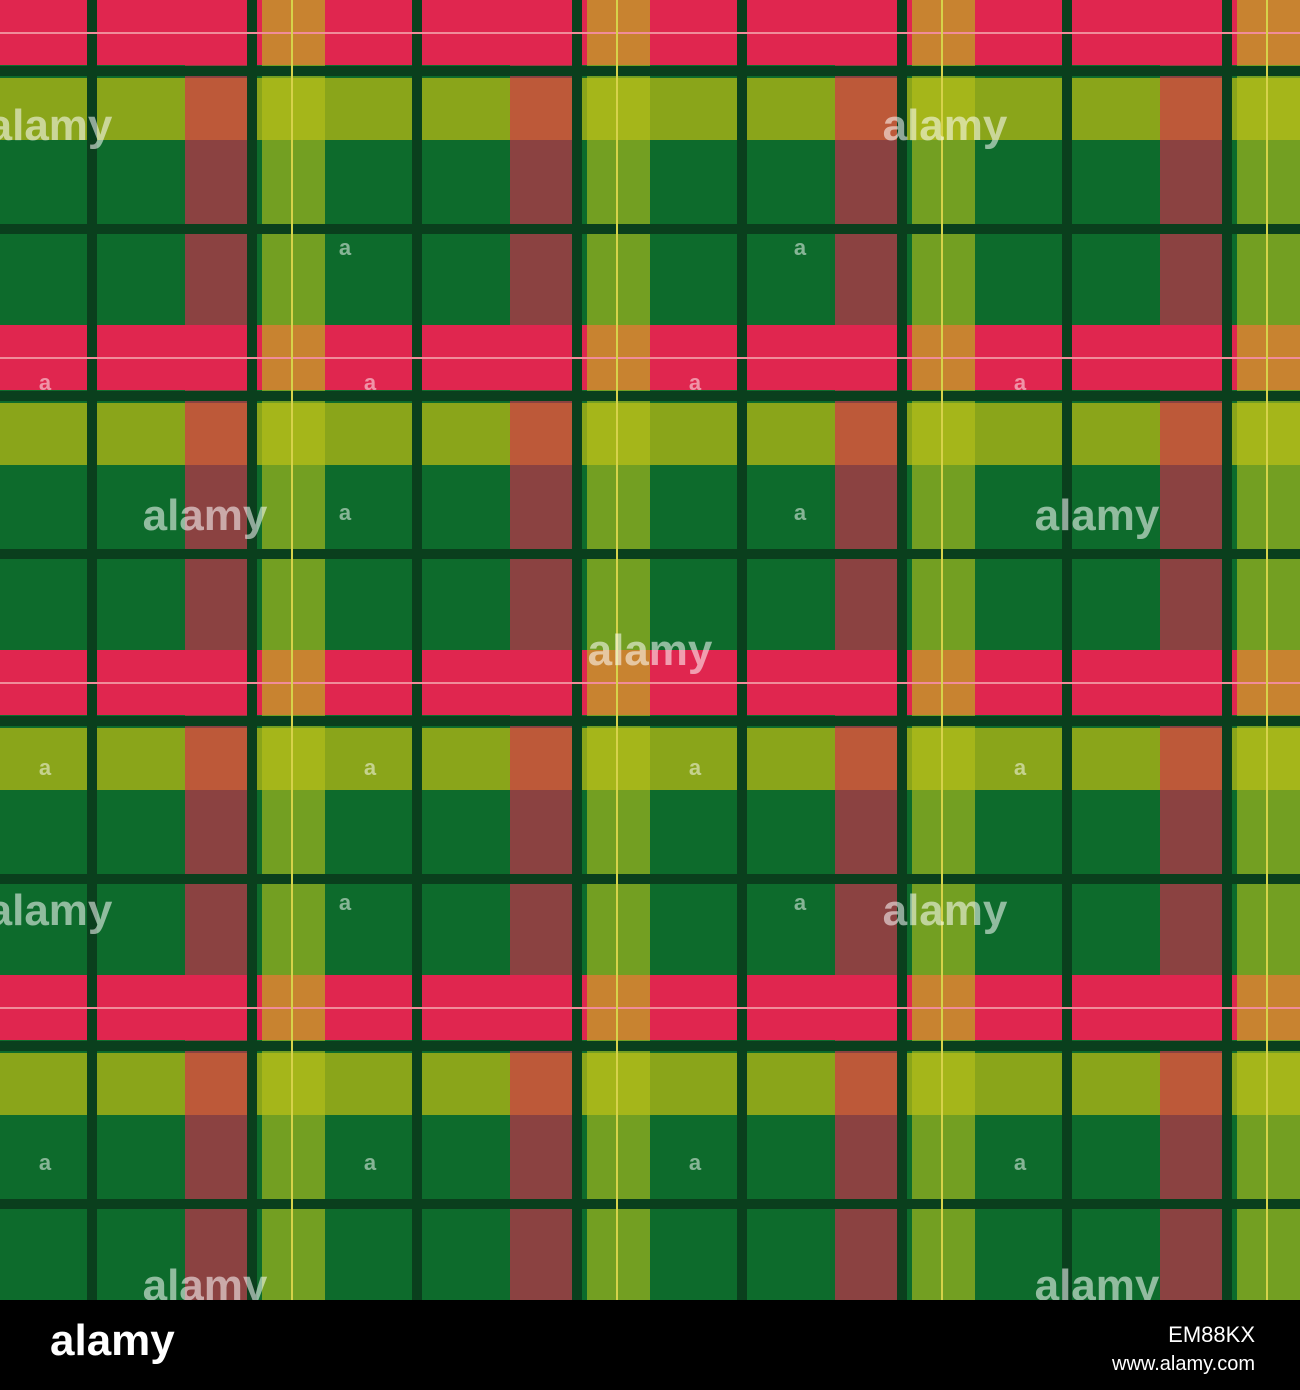 The image size is (1300, 1390). I want to click on footer-bar, so click(650, 1345).